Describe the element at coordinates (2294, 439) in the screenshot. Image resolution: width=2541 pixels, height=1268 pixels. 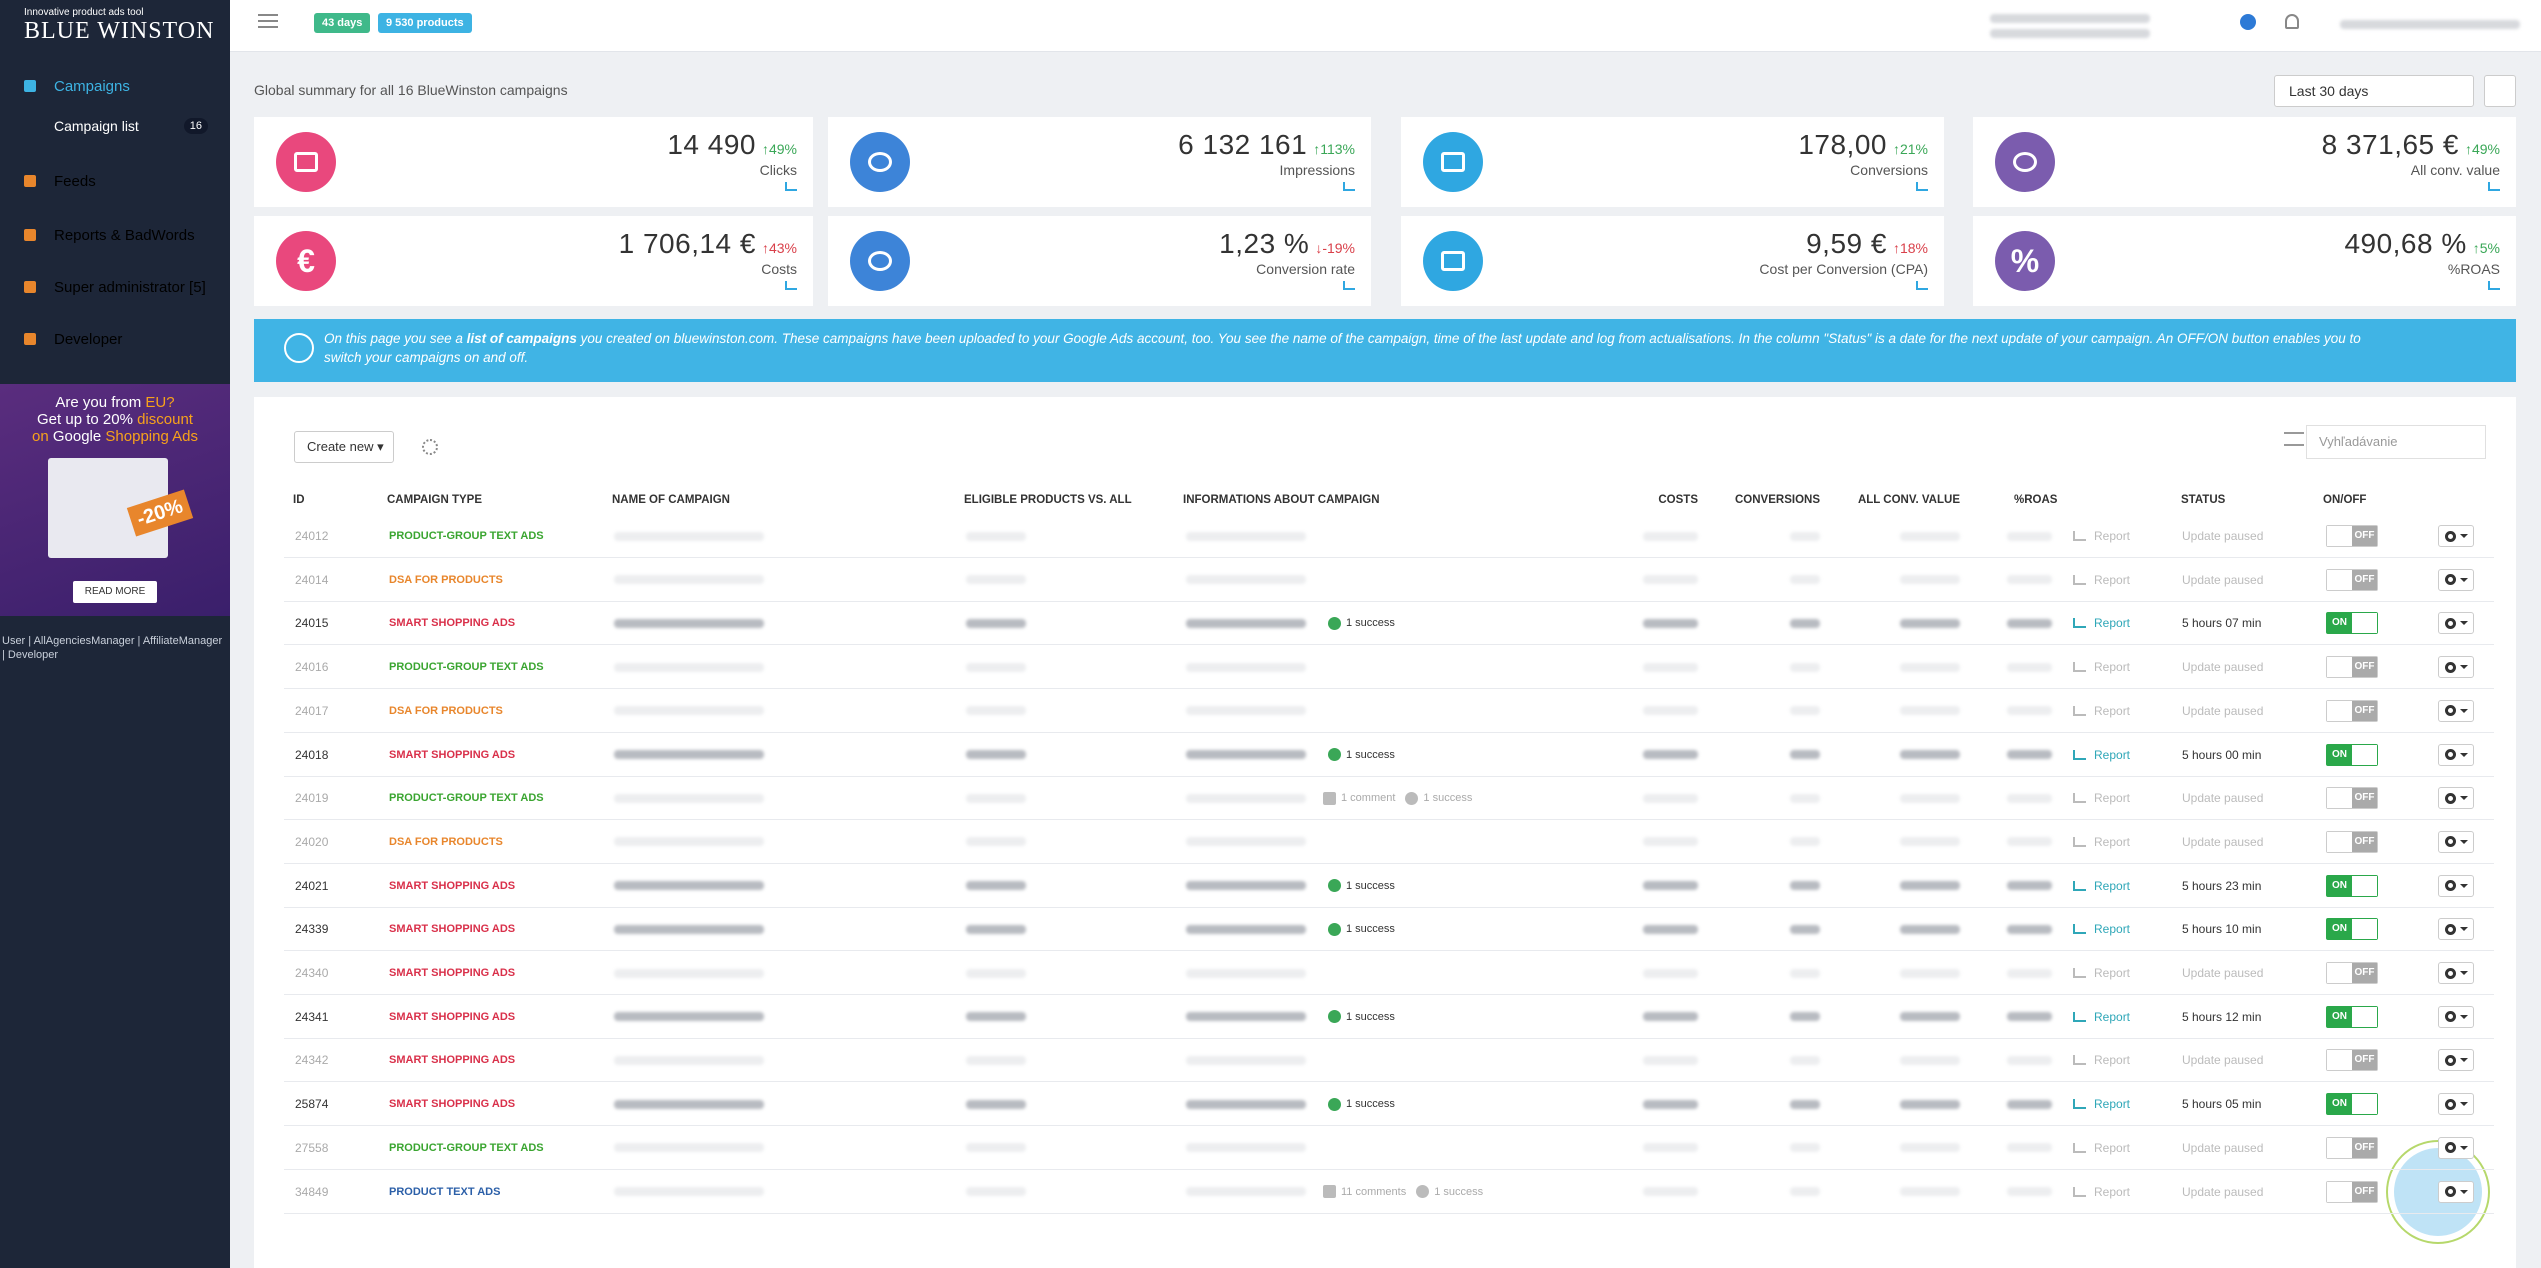
I see `columns-icon` at that location.